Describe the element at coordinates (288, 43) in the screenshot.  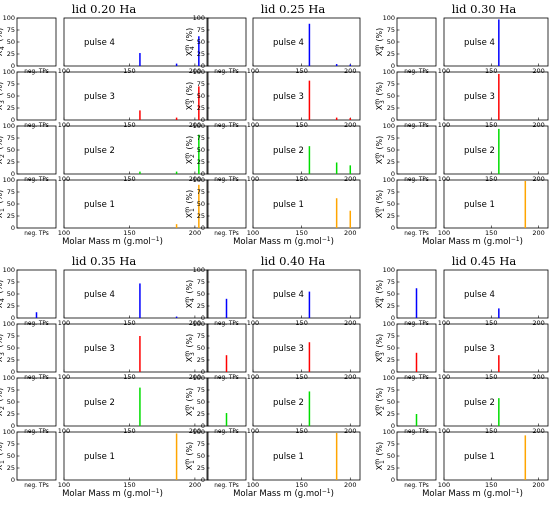
I see `pulse-label: pulse 4` at that location.